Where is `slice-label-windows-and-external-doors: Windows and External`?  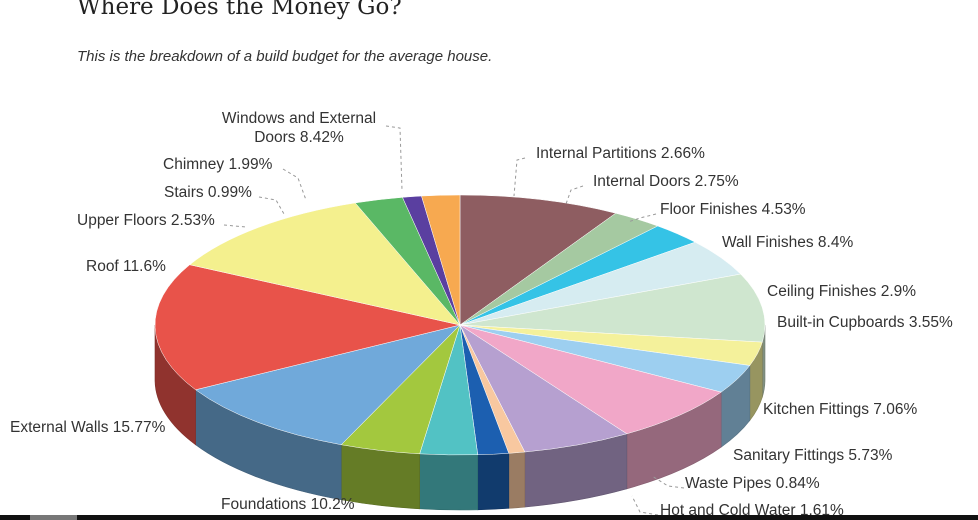 slice-label-windows-and-external-doors: Windows and External is located at coordinates (299, 118).